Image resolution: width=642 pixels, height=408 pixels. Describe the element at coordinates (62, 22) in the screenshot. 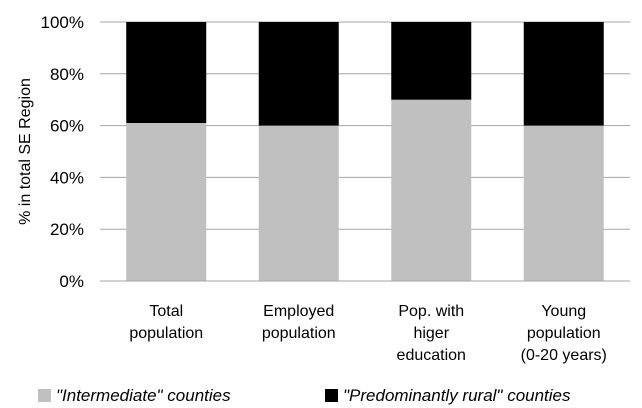

I see `y-tick-label: 100%` at that location.